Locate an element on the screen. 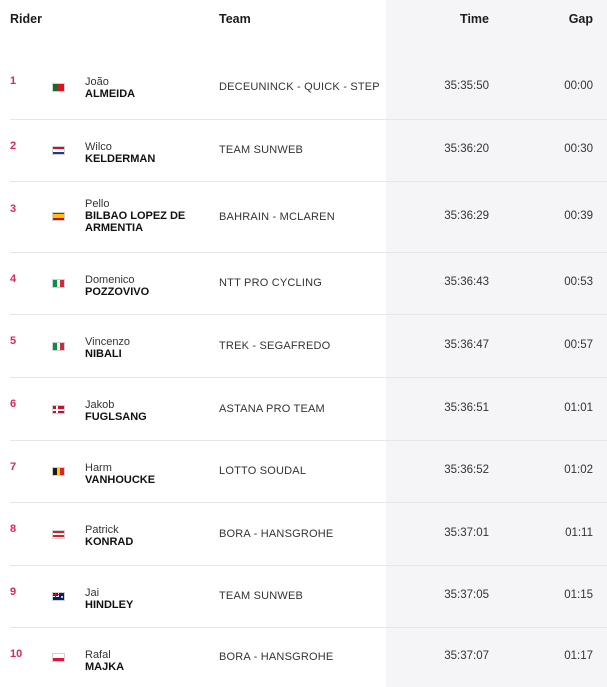 Image resolution: width=607 pixels, height=687 pixels. team-name: DECEUNINCK - QUICK - STEP is located at coordinates (299, 86).